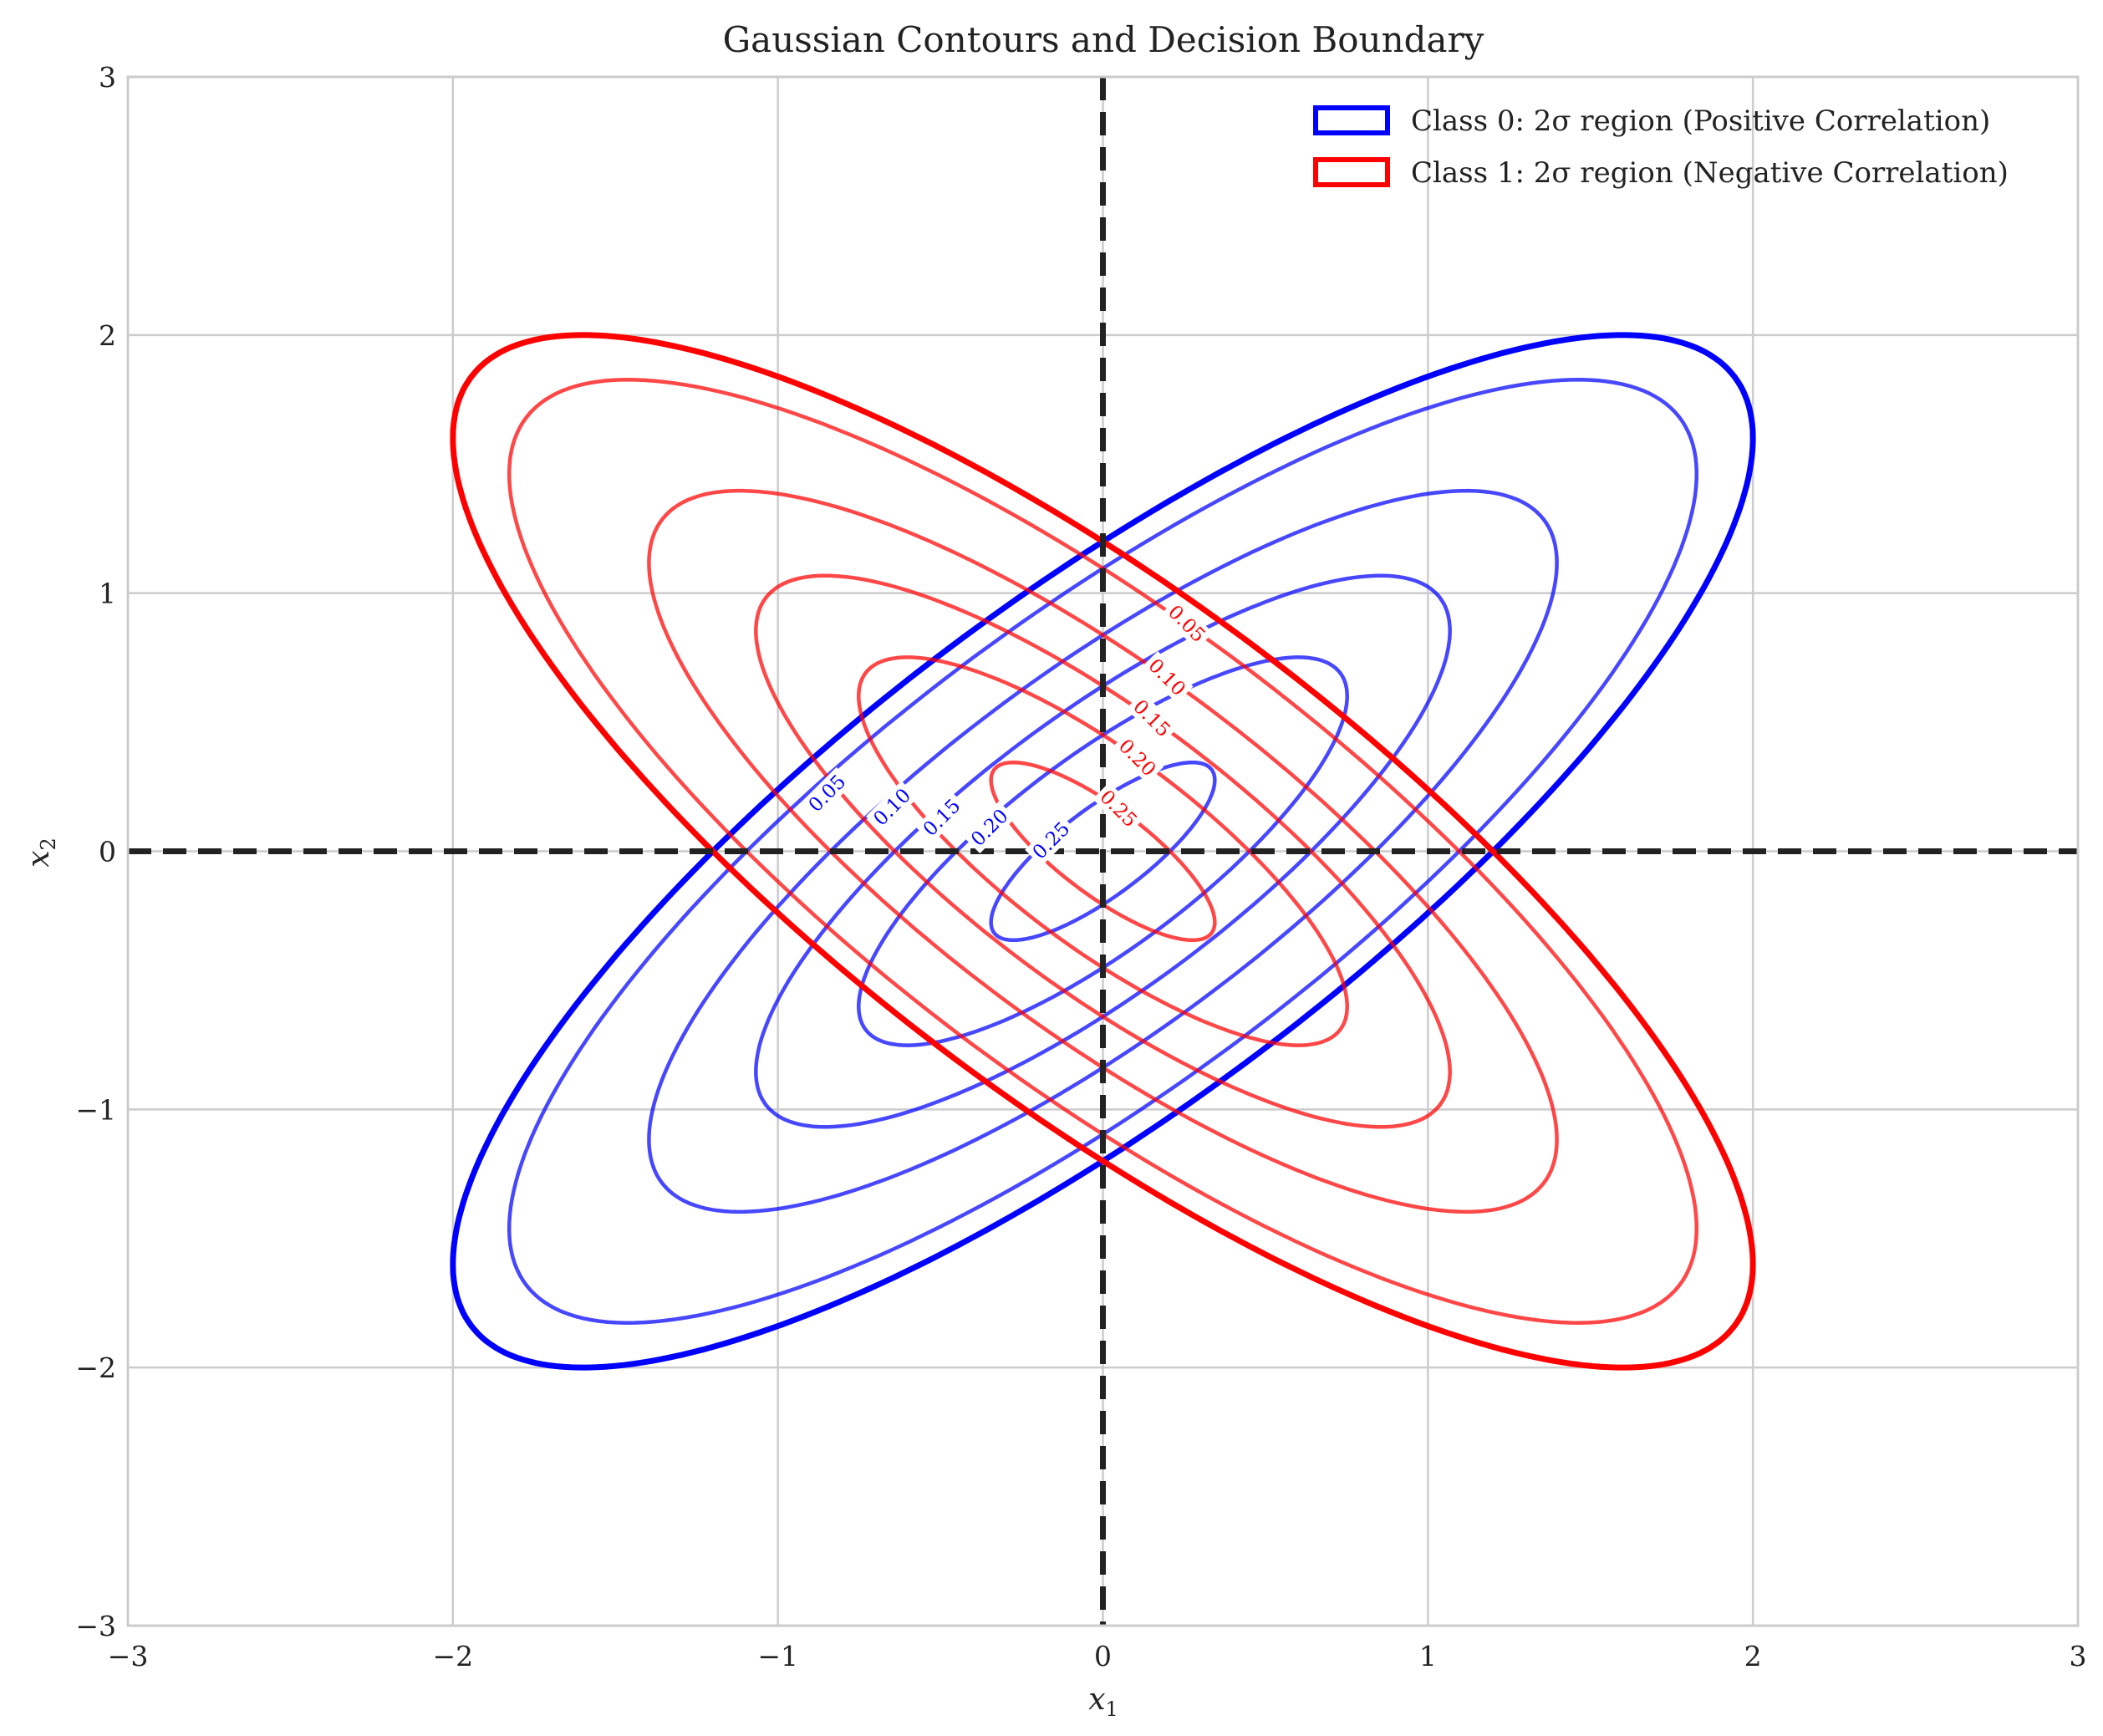  I want to click on y-axis-label-base: x, so click(39, 858).